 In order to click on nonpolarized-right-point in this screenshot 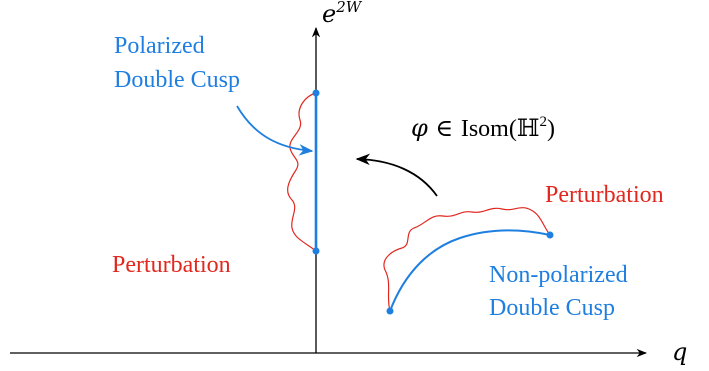, I will do `click(550, 235)`.